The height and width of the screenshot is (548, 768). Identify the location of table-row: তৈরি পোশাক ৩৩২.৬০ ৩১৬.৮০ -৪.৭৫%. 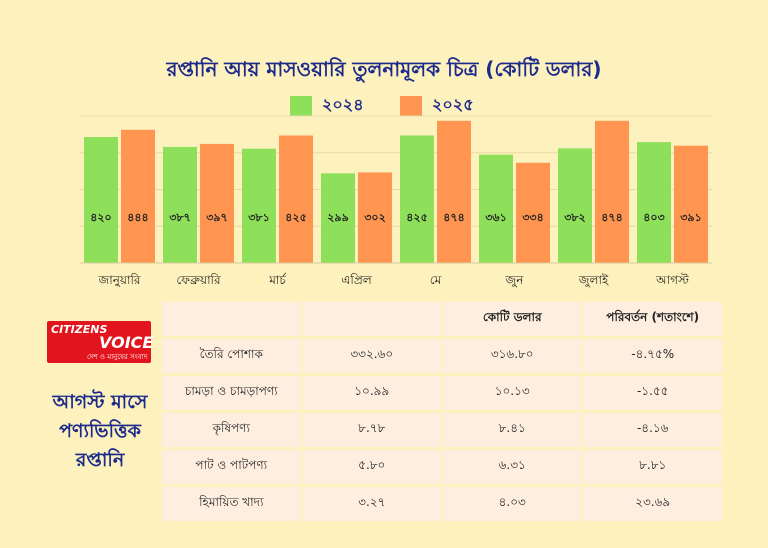
(443, 356).